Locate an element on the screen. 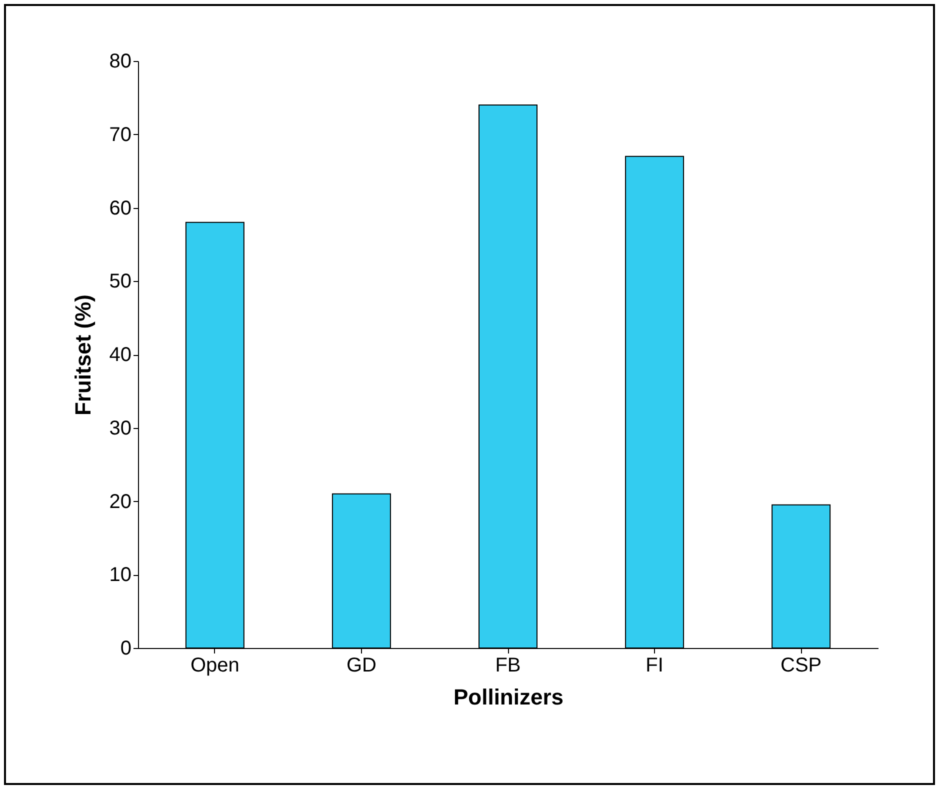  y-tick-label: 0 is located at coordinates (126, 649).